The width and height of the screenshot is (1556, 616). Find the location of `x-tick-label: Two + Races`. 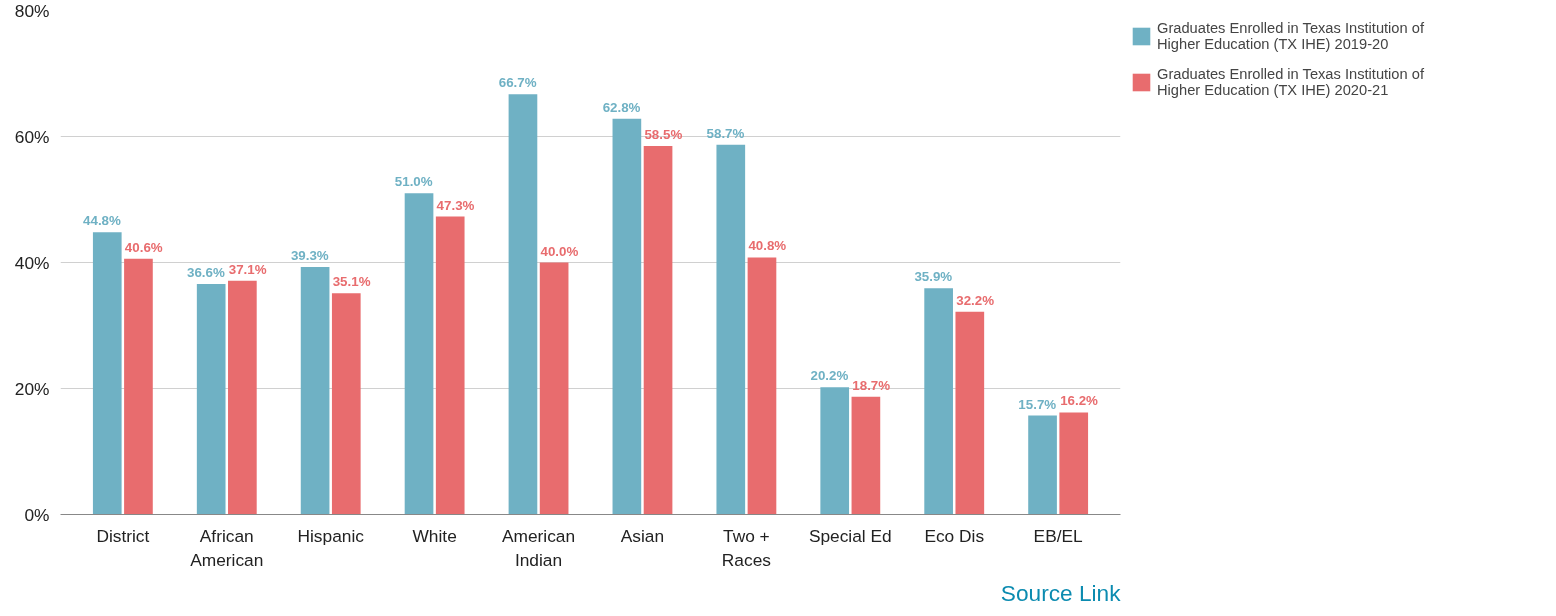

x-tick-label: Two + Races is located at coordinates (746, 547).